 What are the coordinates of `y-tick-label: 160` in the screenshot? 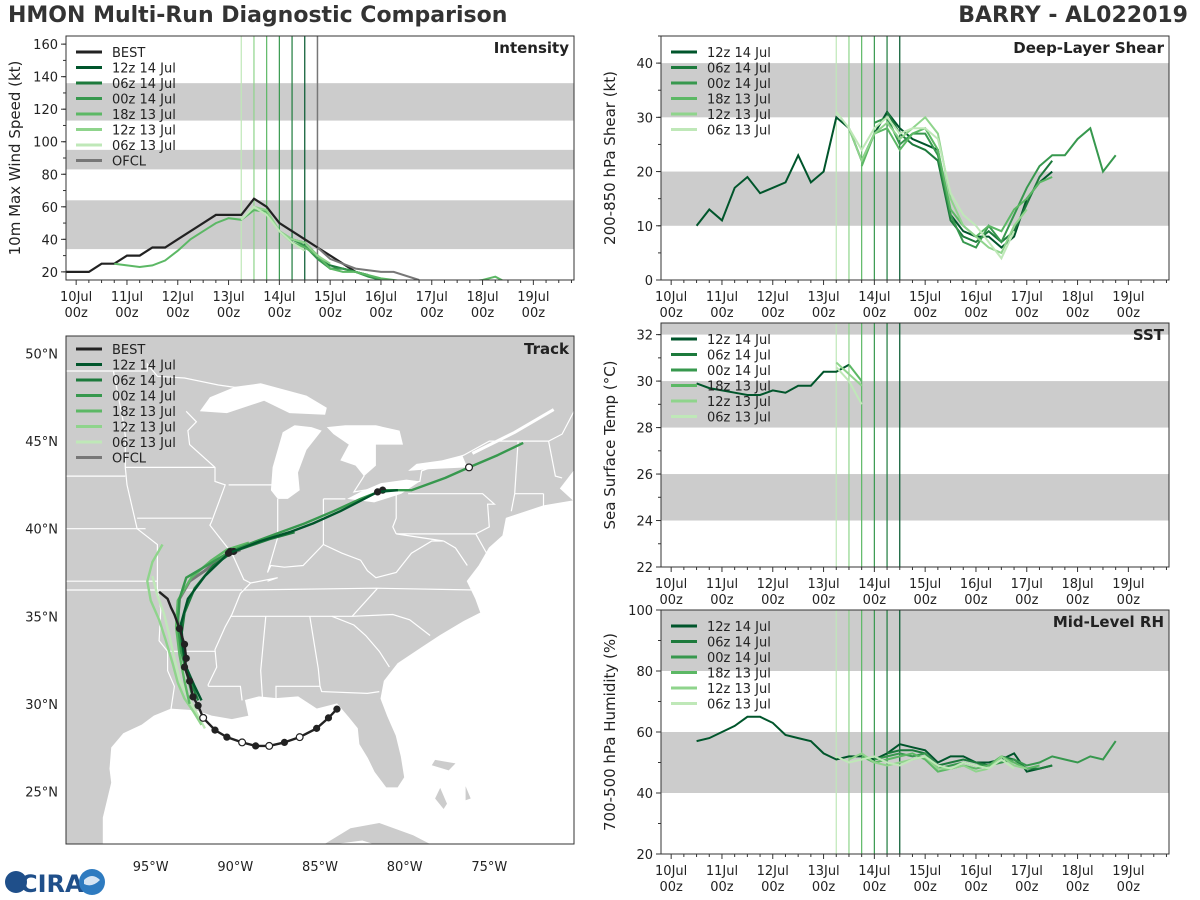 It's located at (45, 45).